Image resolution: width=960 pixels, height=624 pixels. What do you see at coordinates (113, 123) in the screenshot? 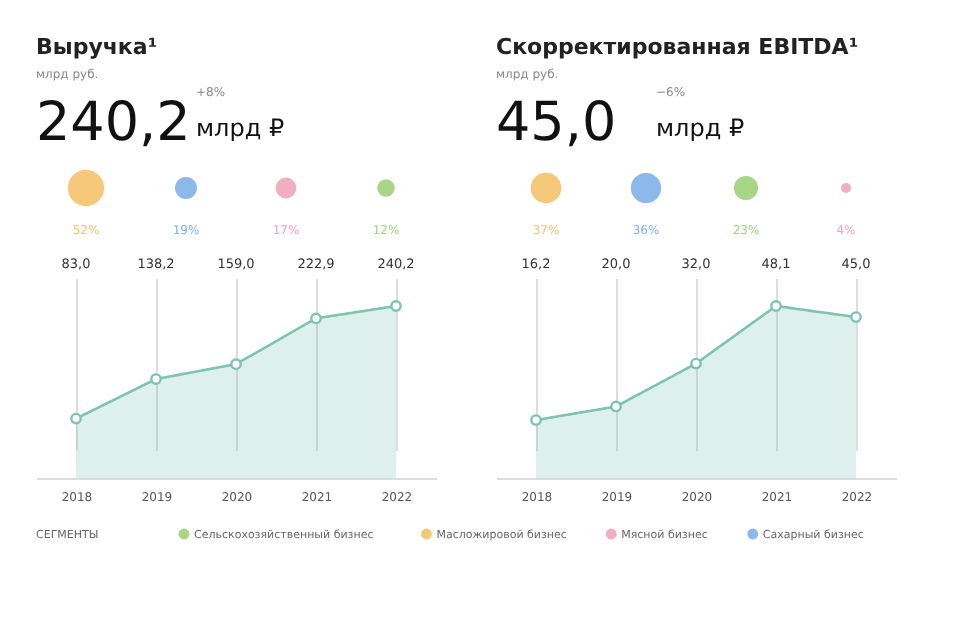
I see `text: 240,2` at bounding box center [113, 123].